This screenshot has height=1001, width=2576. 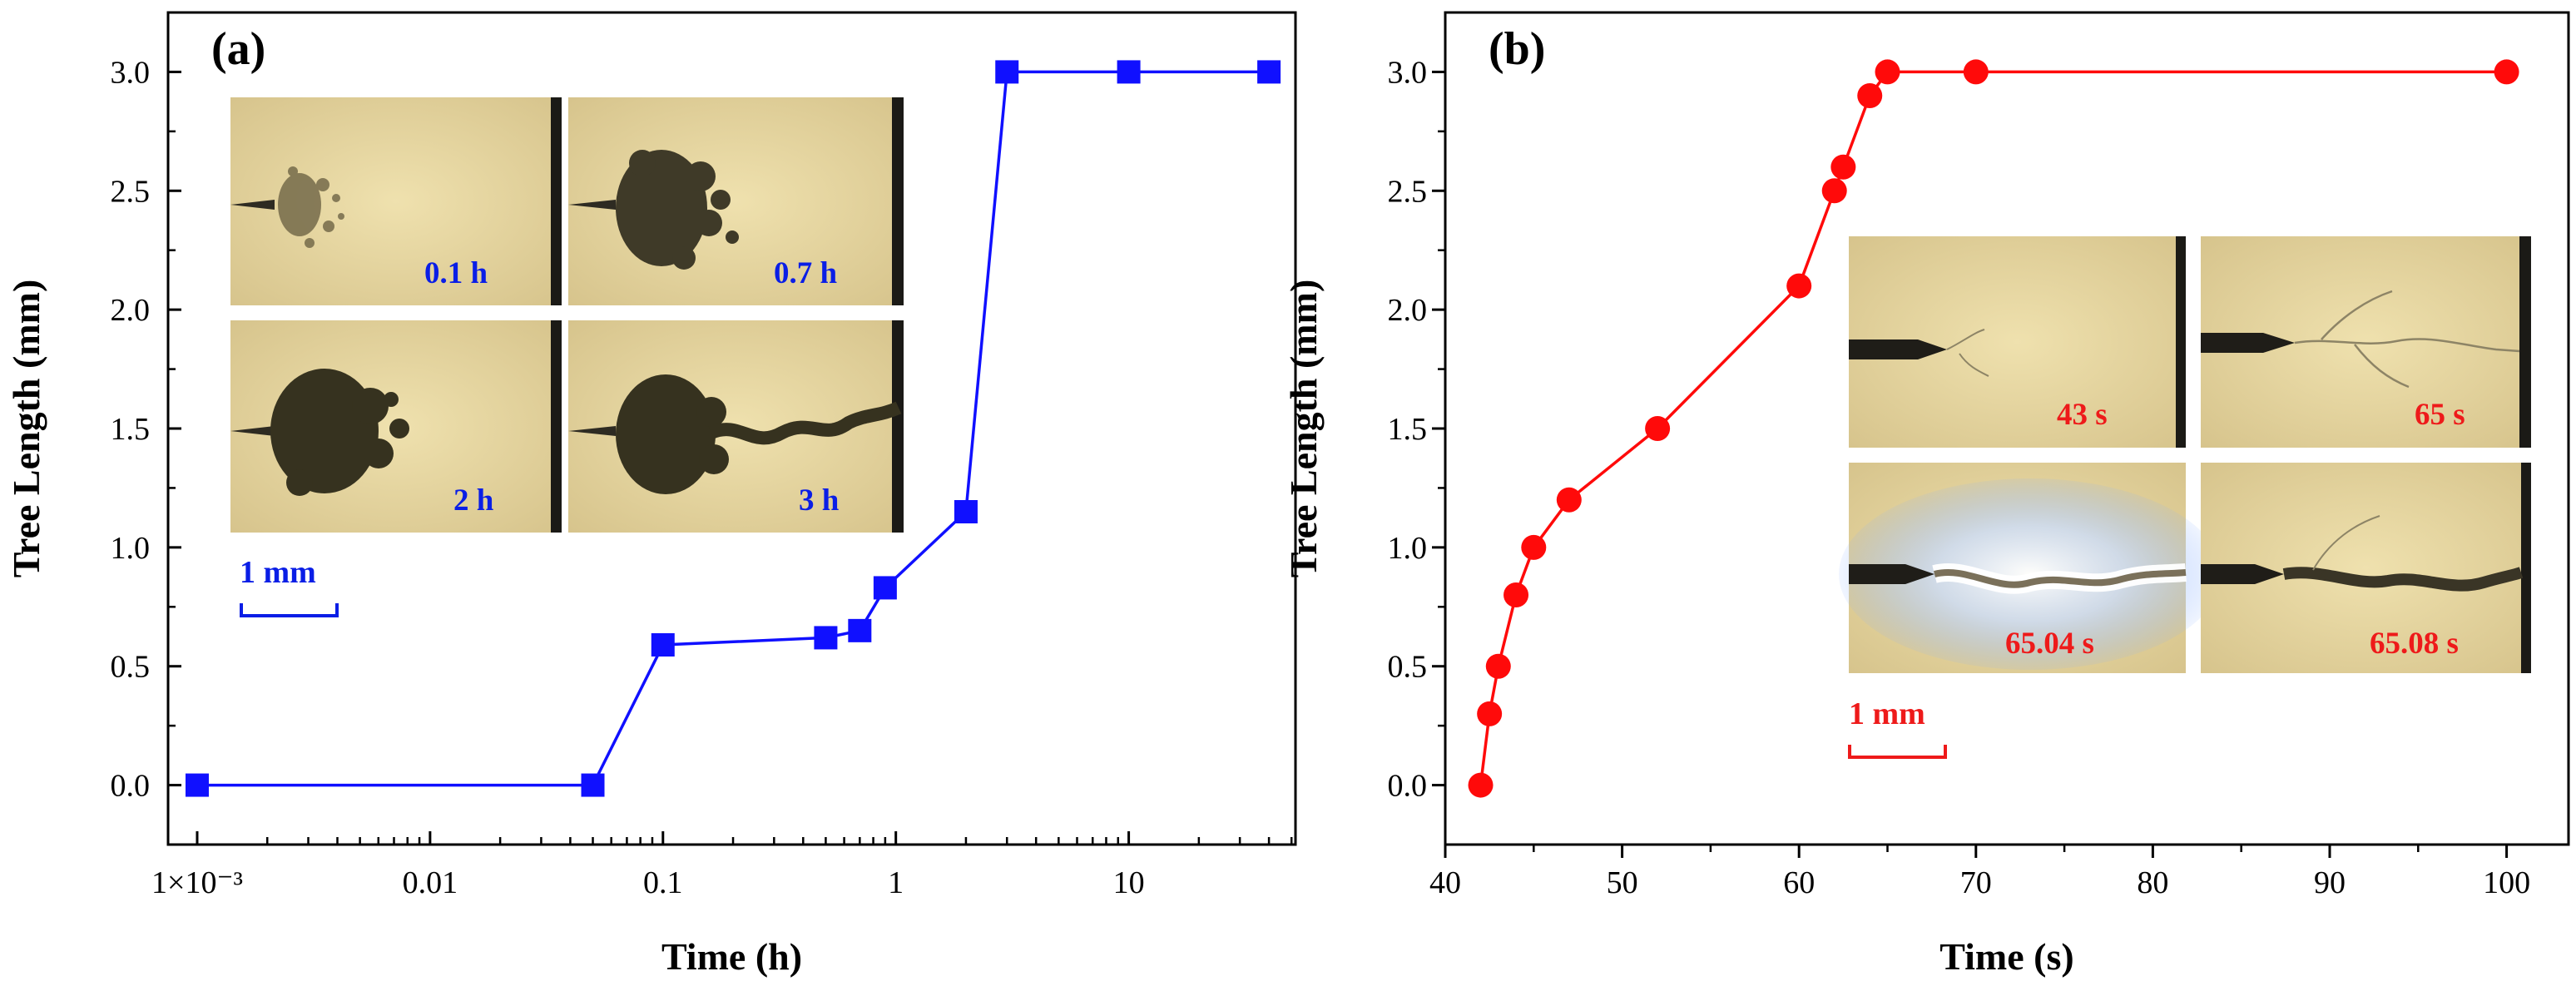 I want to click on x-tick-label: 80, so click(x=2152, y=883).